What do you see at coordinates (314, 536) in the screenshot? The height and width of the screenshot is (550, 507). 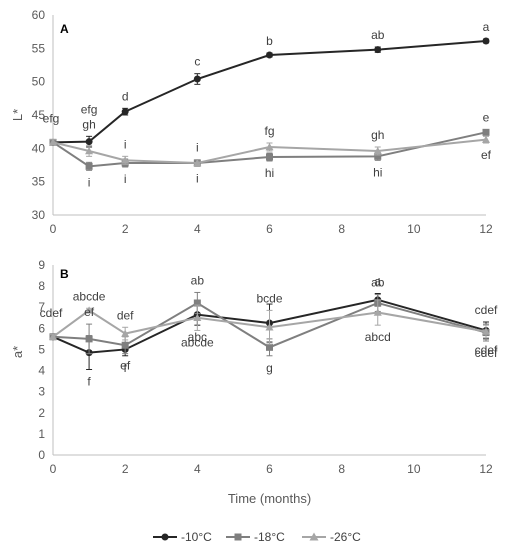 I see `legend-marker-m26` at bounding box center [314, 536].